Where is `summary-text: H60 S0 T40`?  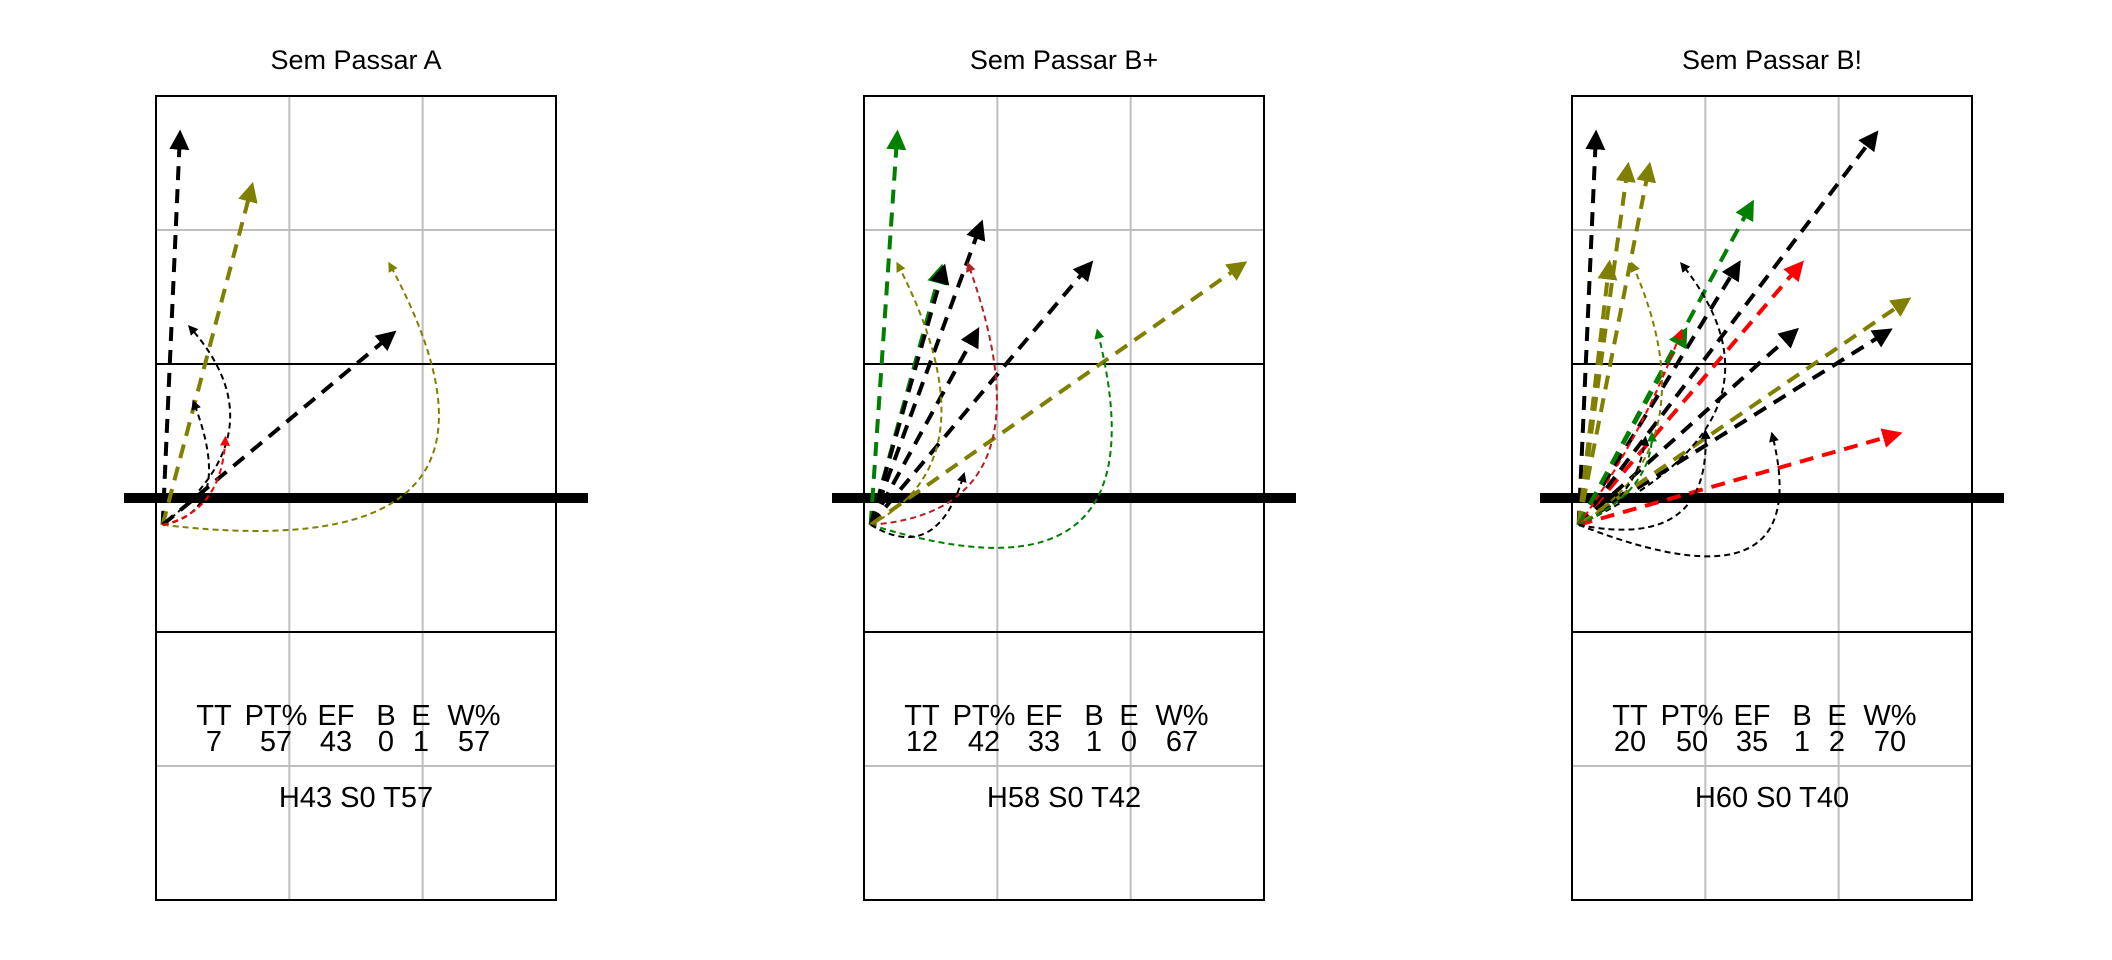 summary-text: H60 S0 T40 is located at coordinates (1772, 798).